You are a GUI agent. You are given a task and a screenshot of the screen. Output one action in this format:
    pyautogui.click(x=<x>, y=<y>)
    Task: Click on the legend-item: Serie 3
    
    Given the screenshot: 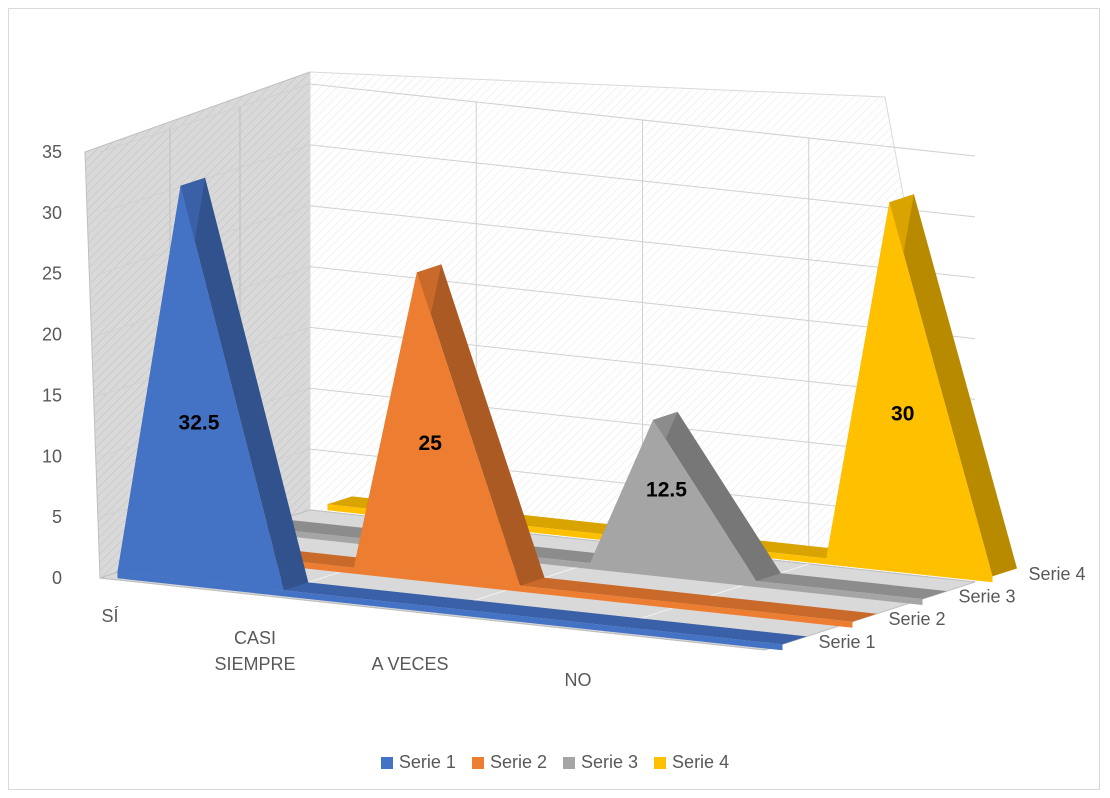 What is the action you would take?
    pyautogui.click(x=600, y=762)
    